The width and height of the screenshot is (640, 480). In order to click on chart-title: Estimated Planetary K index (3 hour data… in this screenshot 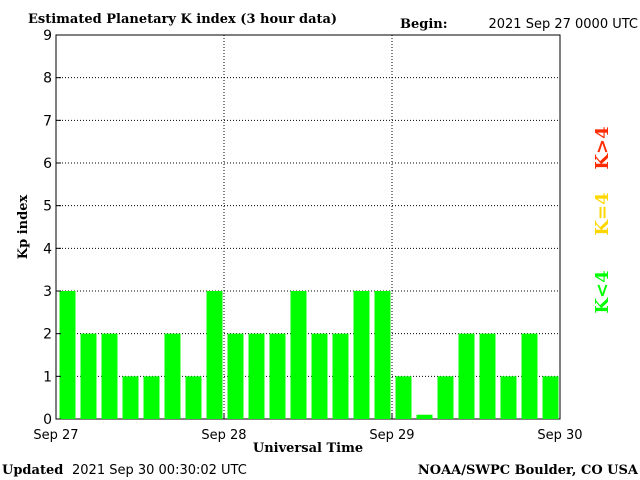, I will do `click(182, 19)`.